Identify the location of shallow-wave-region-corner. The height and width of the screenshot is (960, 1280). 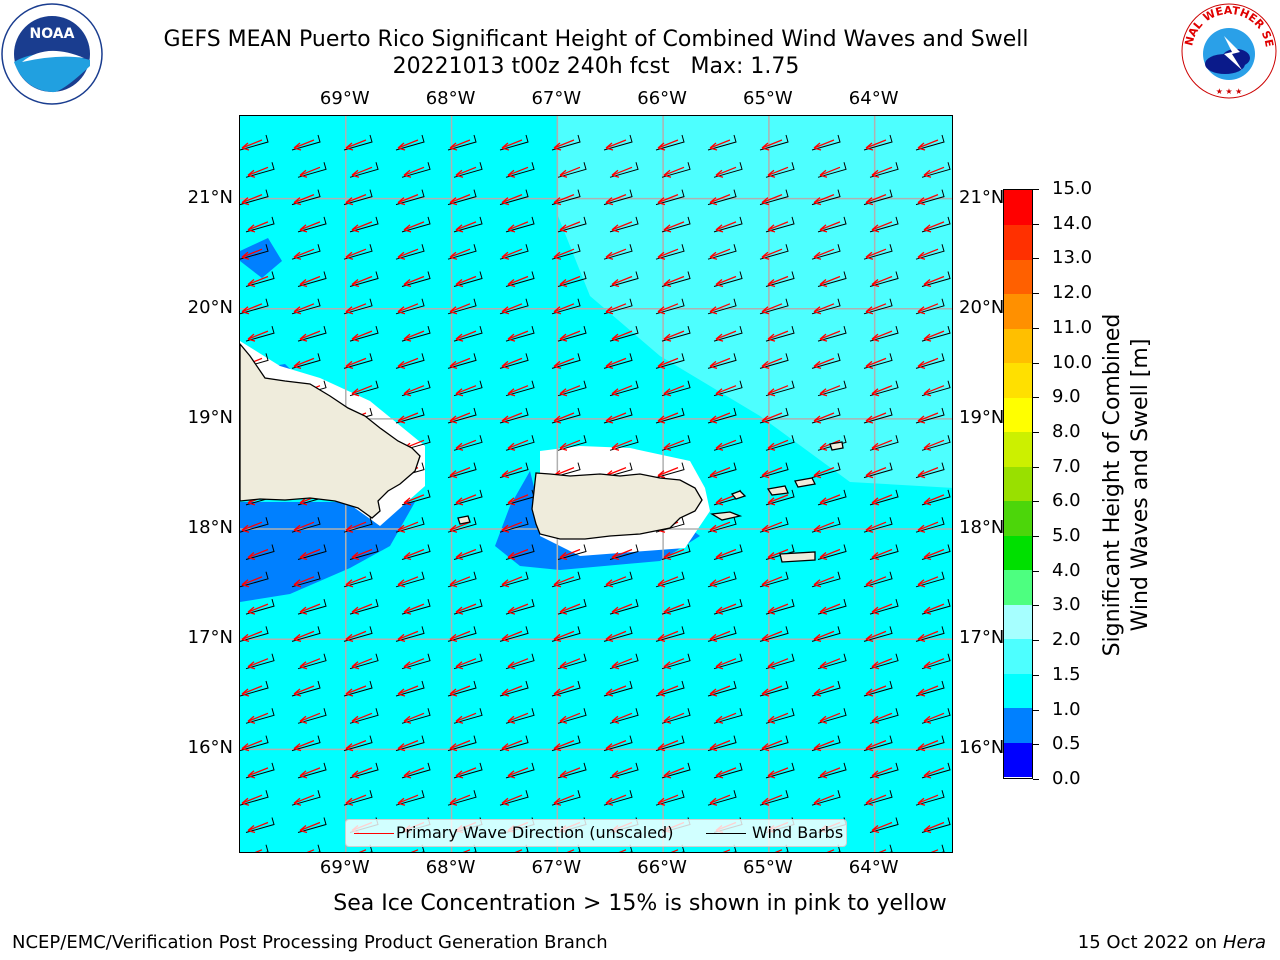
(261, 258).